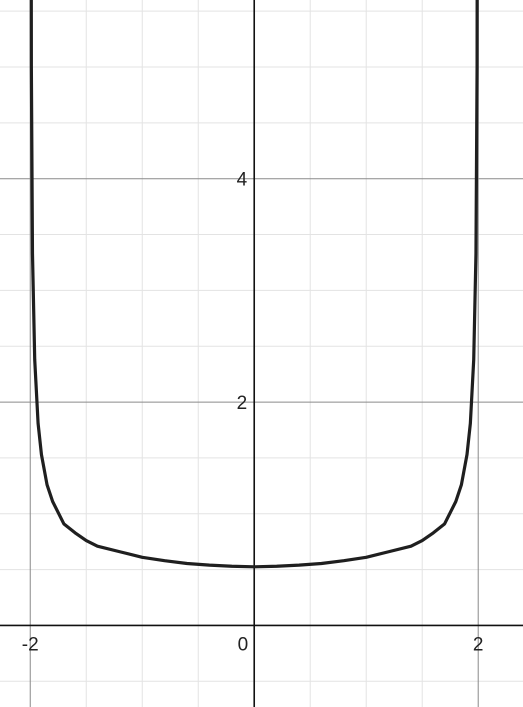 The image size is (523, 707). Describe the element at coordinates (242, 180) in the screenshot. I see `y-tick-label: 4` at that location.